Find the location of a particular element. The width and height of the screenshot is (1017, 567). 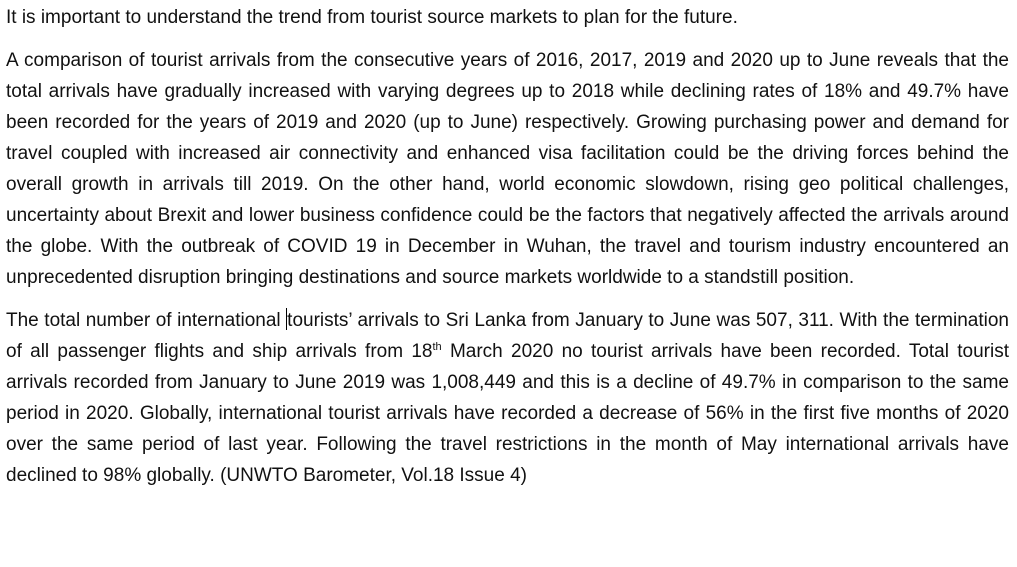

paragraph-text-segment: The total number of international is located at coordinates (146, 320).